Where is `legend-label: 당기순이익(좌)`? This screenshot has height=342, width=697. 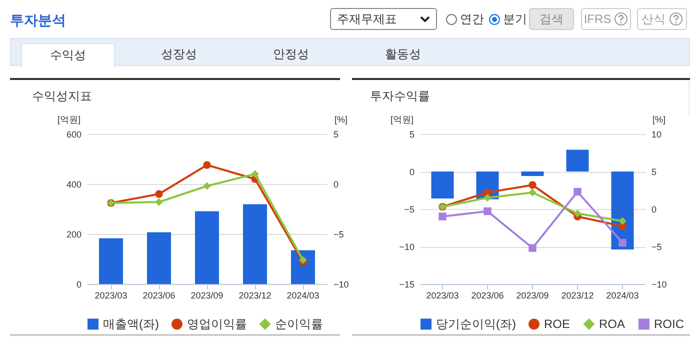 legend-label: 당기순이익(좌) is located at coordinates (476, 324).